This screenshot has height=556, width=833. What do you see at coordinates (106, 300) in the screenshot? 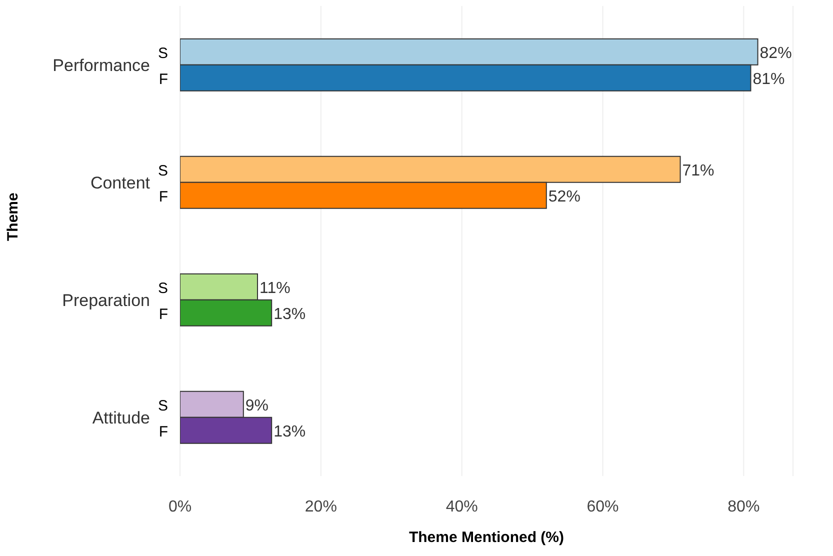
I see `y-tick-label: Preparation` at bounding box center [106, 300].